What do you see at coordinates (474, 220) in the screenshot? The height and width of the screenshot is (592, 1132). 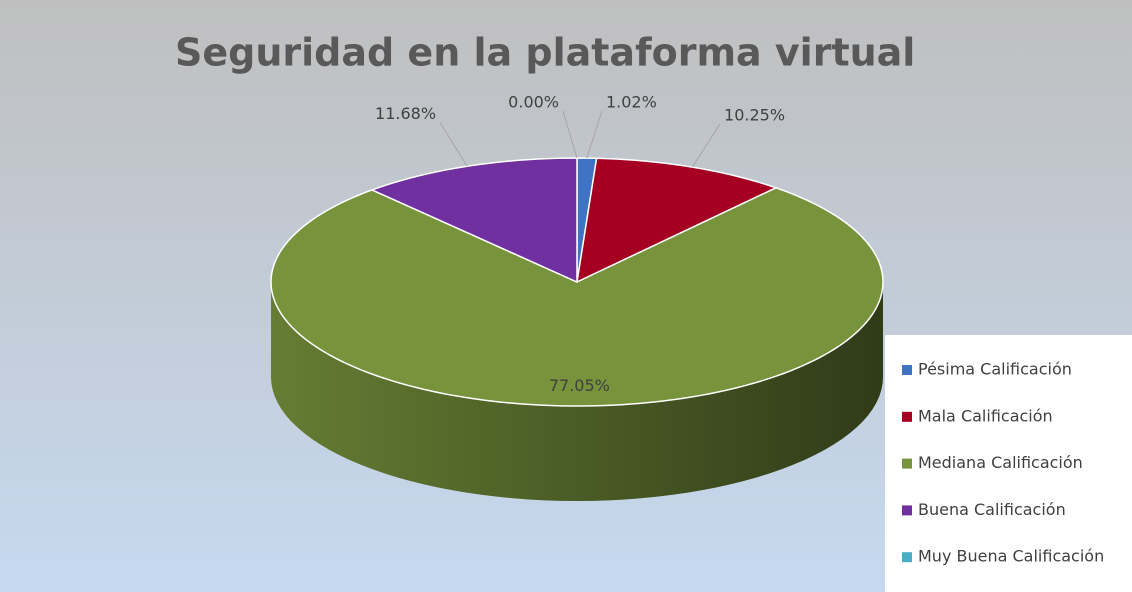 I see `pie-slice` at bounding box center [474, 220].